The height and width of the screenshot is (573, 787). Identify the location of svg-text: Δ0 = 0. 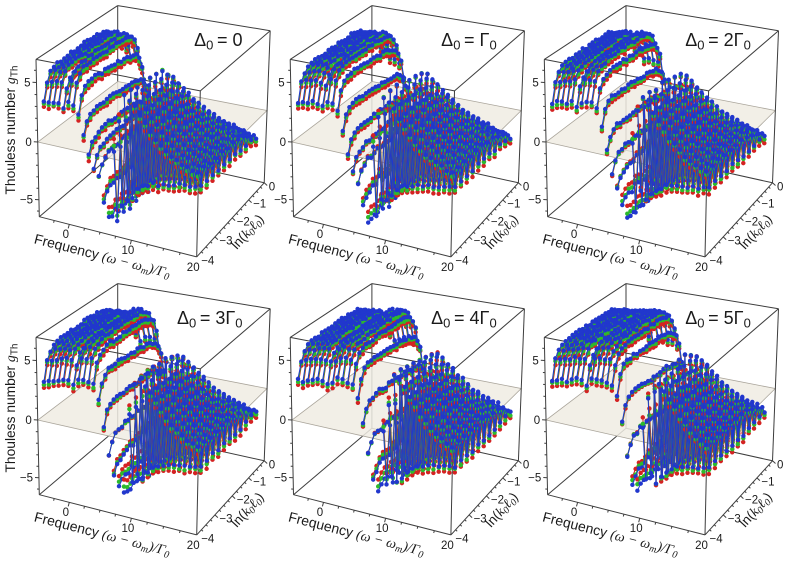
(218, 41).